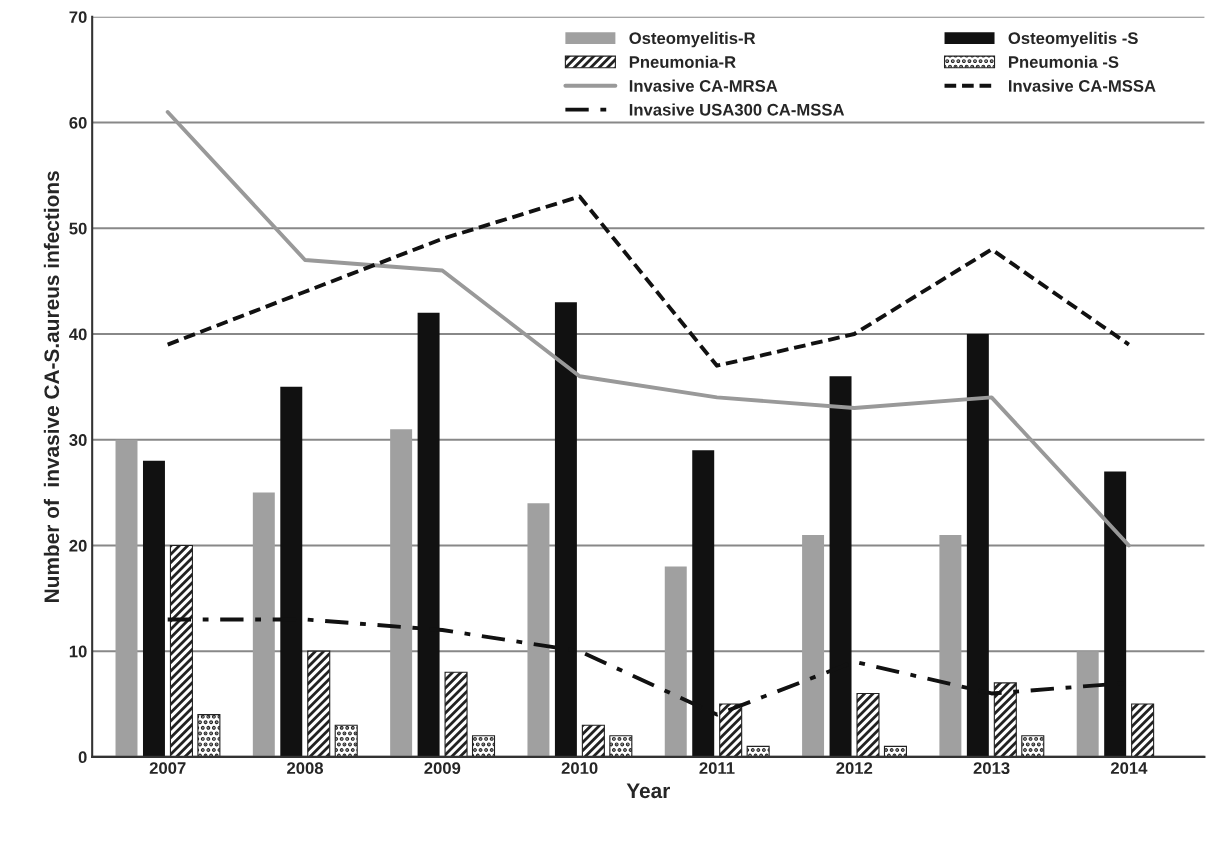 This screenshot has height=841, width=1229. Describe the element at coordinates (305, 768) in the screenshot. I see `x-tick-label: 2008` at that location.